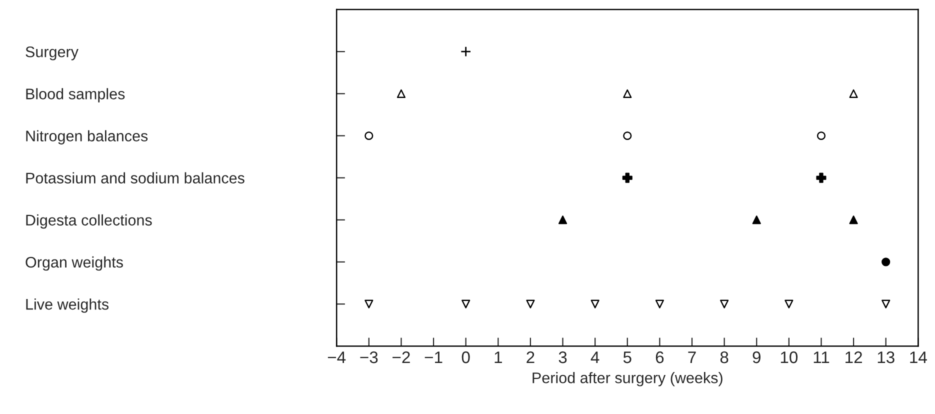 The height and width of the screenshot is (414, 935). Describe the element at coordinates (724, 357) in the screenshot. I see `x-tick-label: 8` at that location.